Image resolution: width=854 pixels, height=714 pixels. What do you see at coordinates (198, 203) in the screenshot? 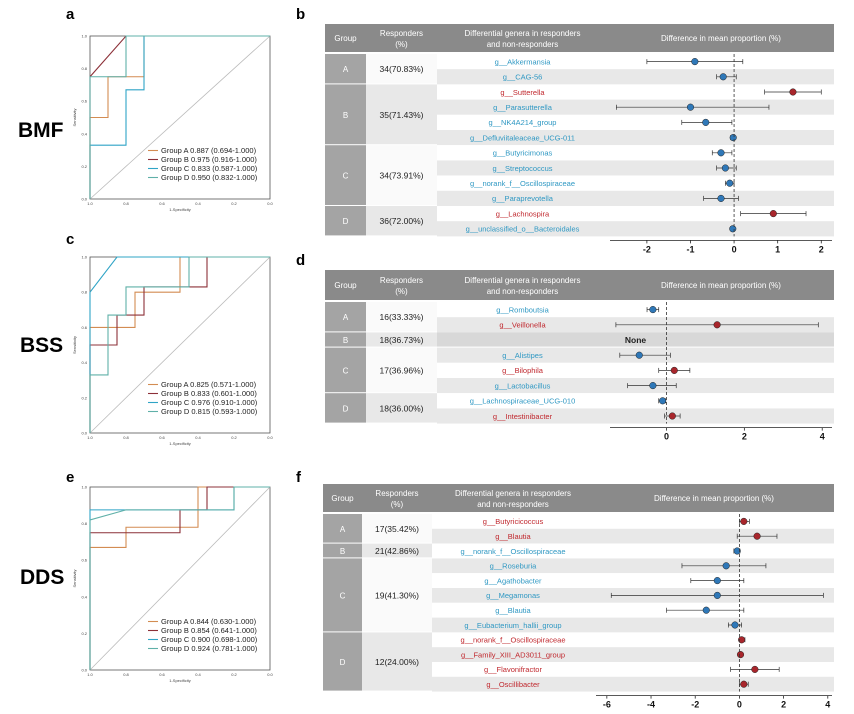
I see `x-tick-label: 0.4` at bounding box center [198, 203].